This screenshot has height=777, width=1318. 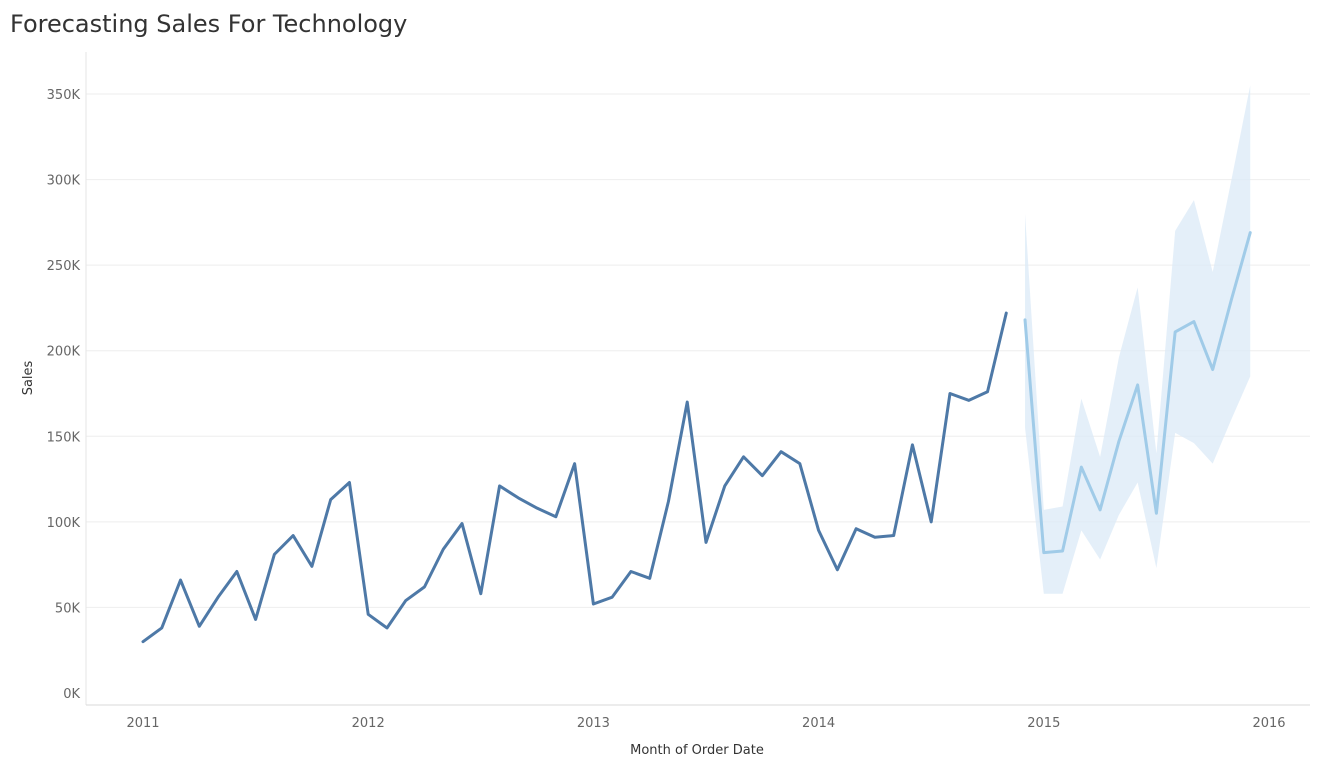 I want to click on x-tick-label-1: 2012, so click(x=368, y=723).